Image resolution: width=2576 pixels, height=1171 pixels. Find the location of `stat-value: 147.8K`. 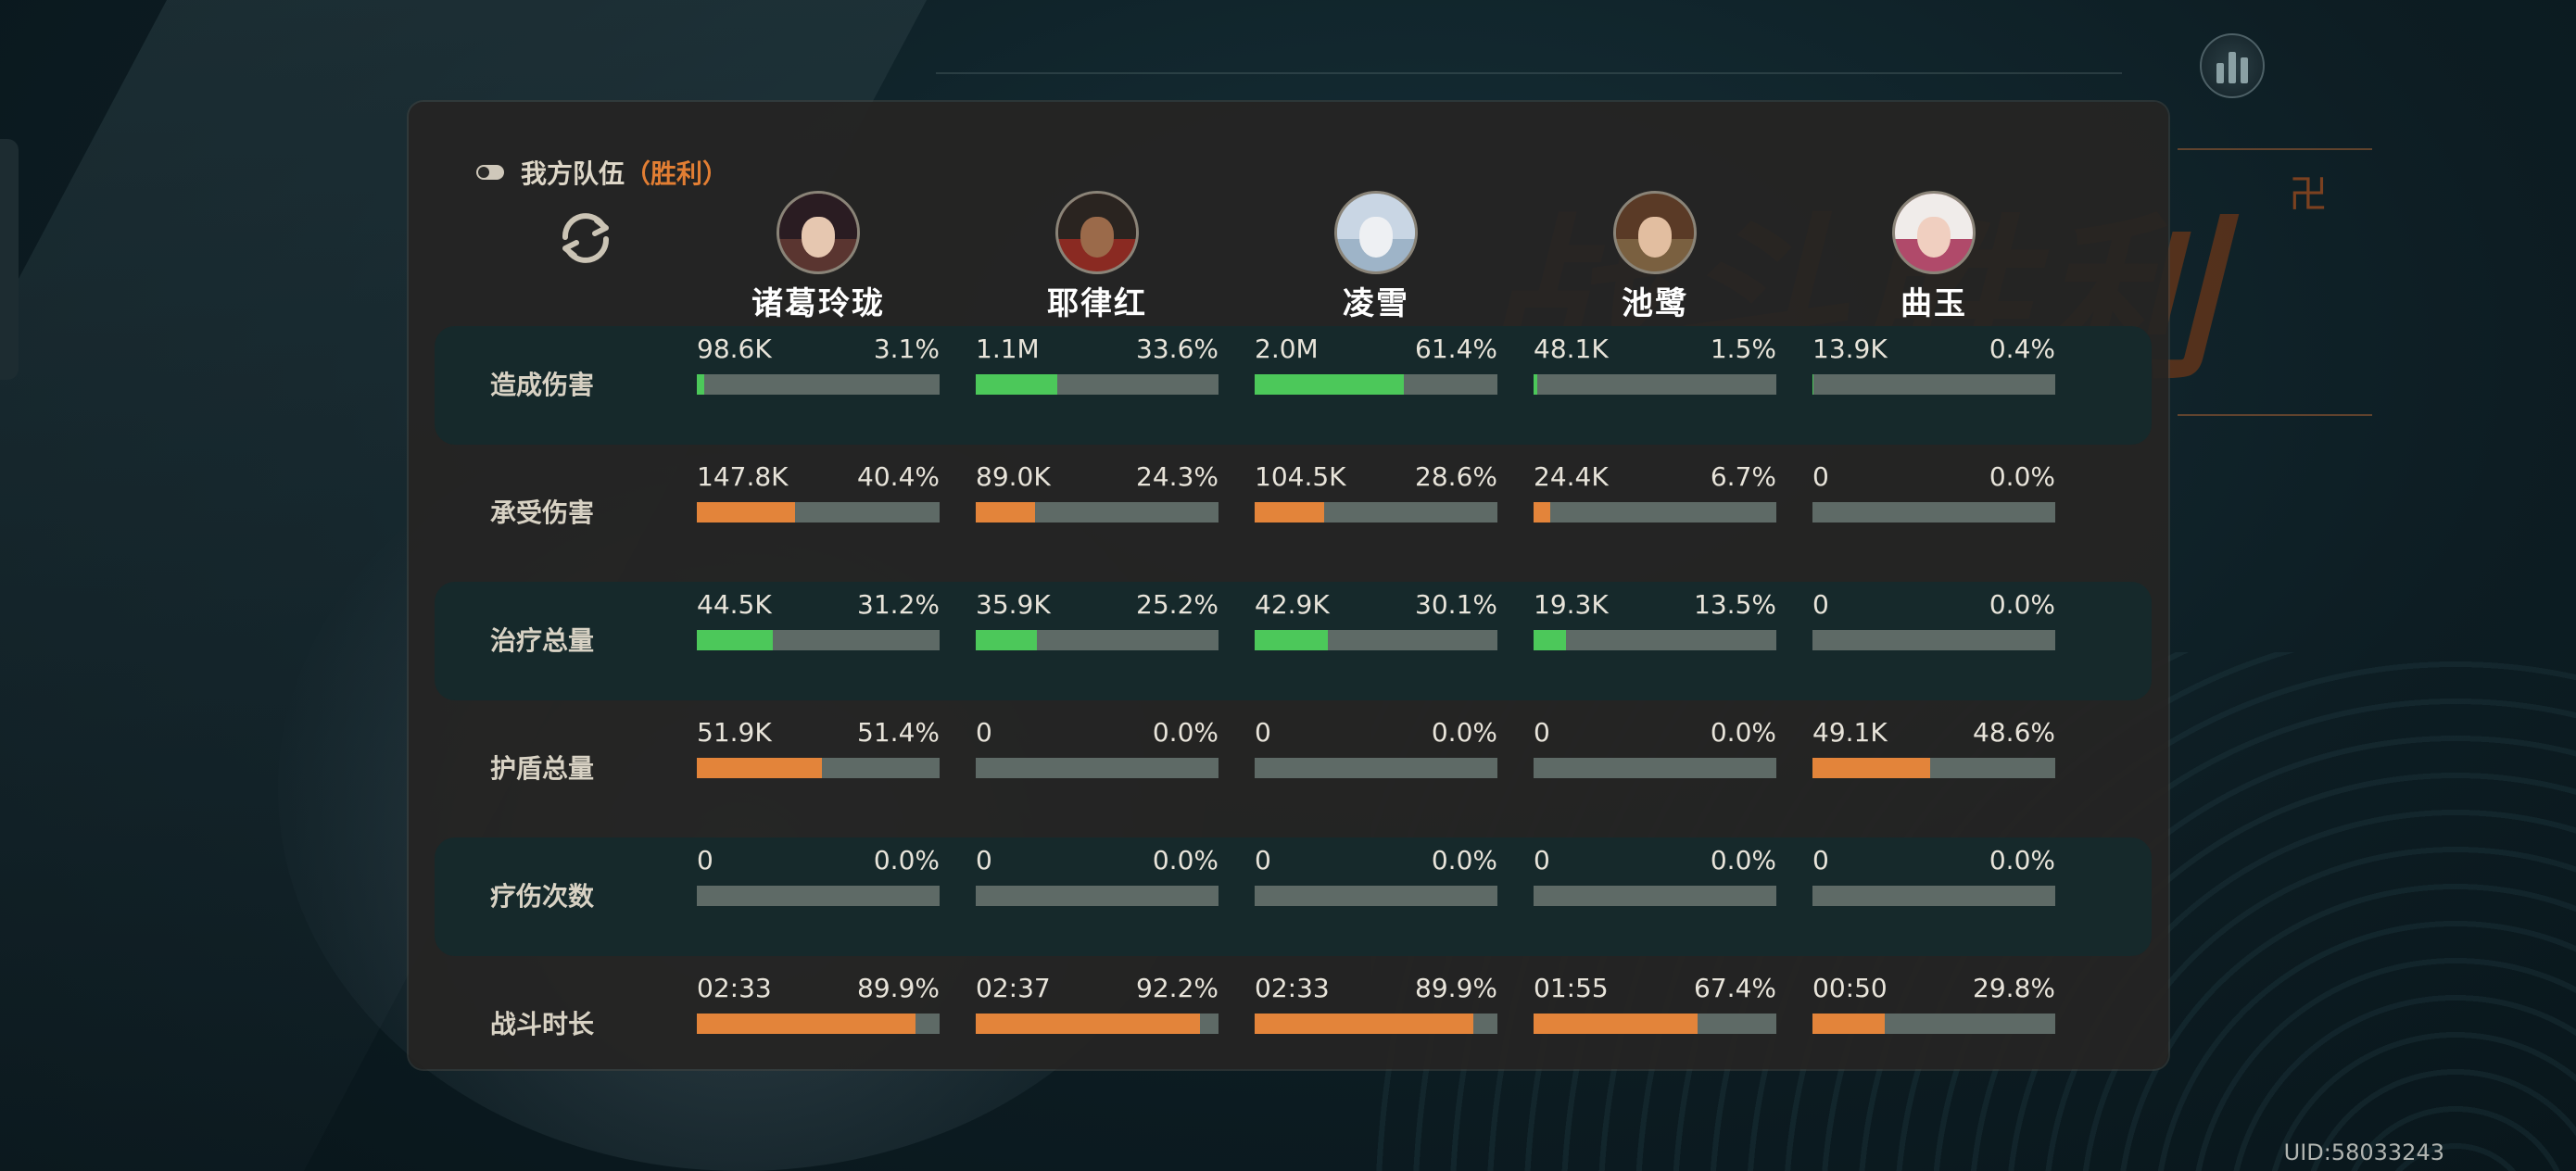

stat-value: 147.8K is located at coordinates (743, 477).